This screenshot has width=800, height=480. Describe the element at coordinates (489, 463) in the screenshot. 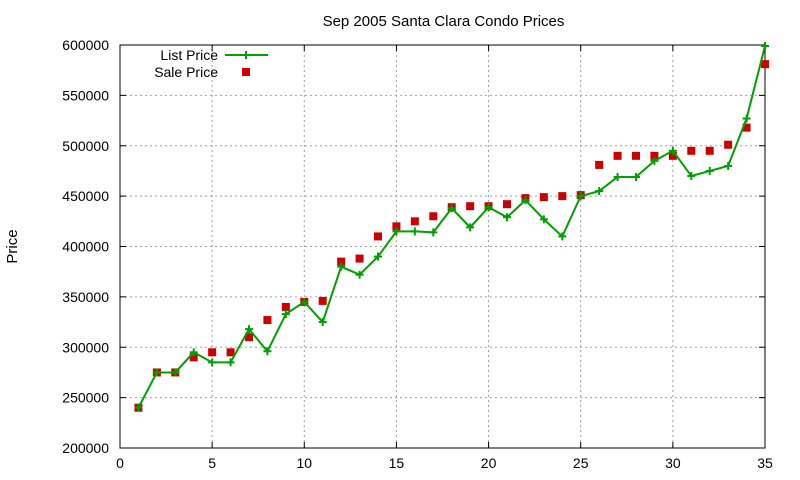

I see `x-tick-label: 20` at that location.